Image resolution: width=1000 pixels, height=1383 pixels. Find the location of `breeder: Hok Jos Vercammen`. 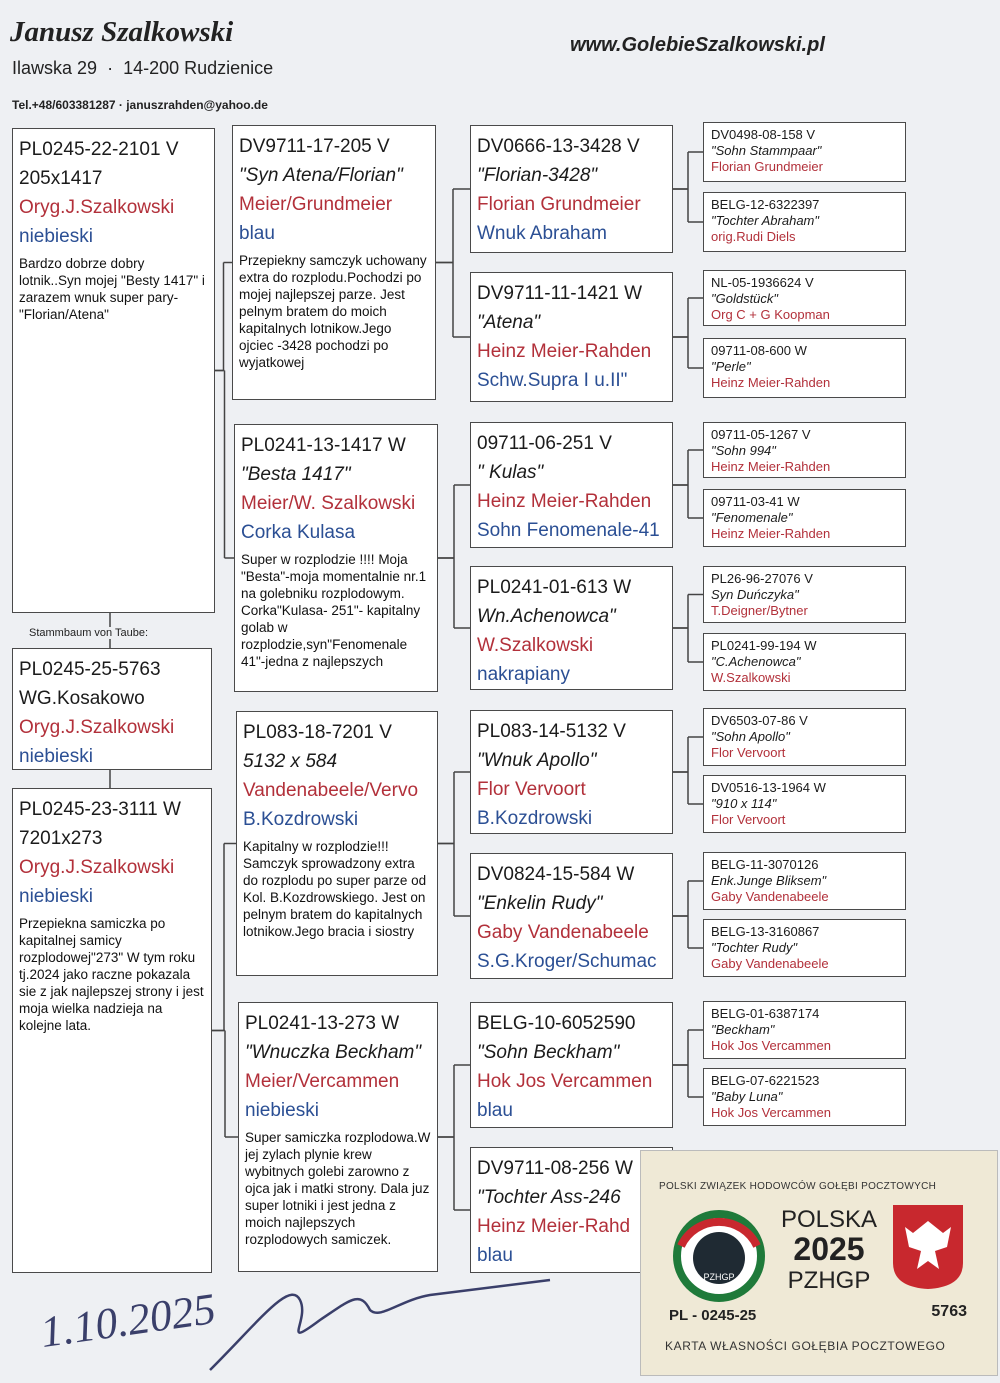

breeder: Hok Jos Vercammen is located at coordinates (771, 1045).